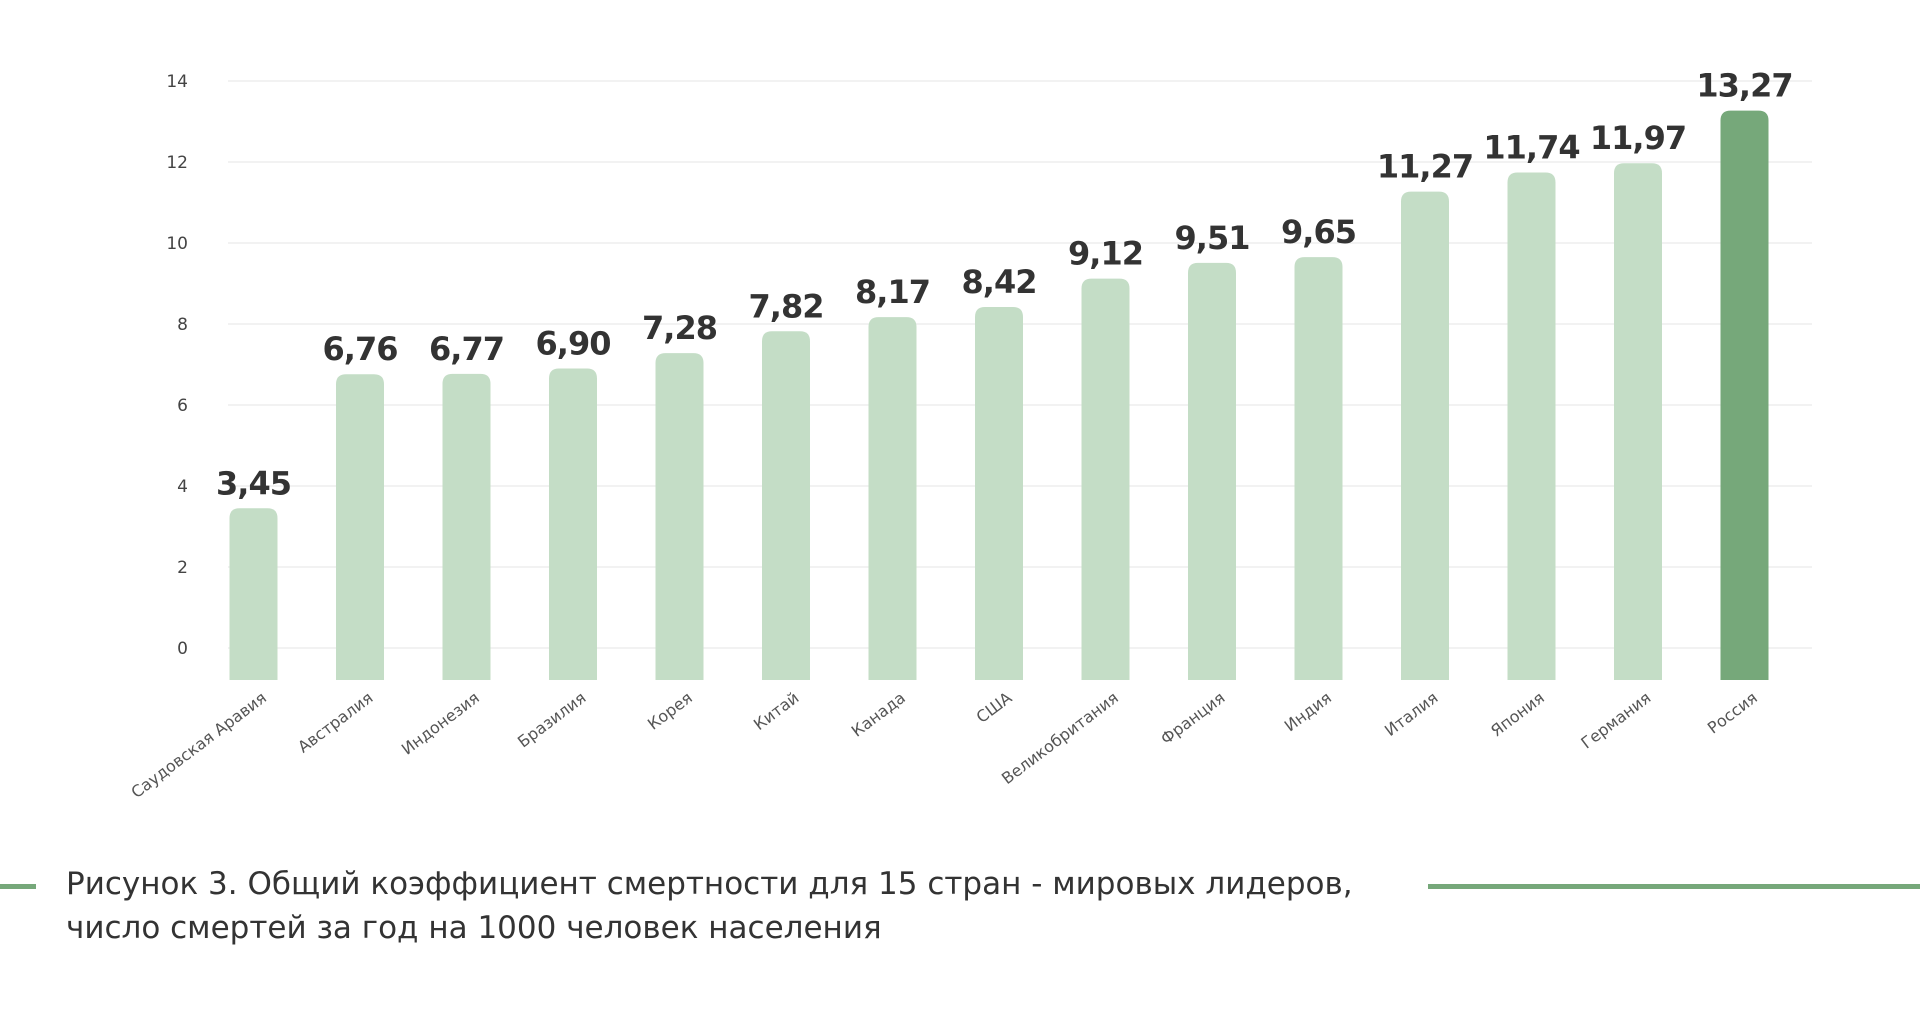  Describe the element at coordinates (1318, 232) in the screenshot. I see `data-label: 9,65` at that location.